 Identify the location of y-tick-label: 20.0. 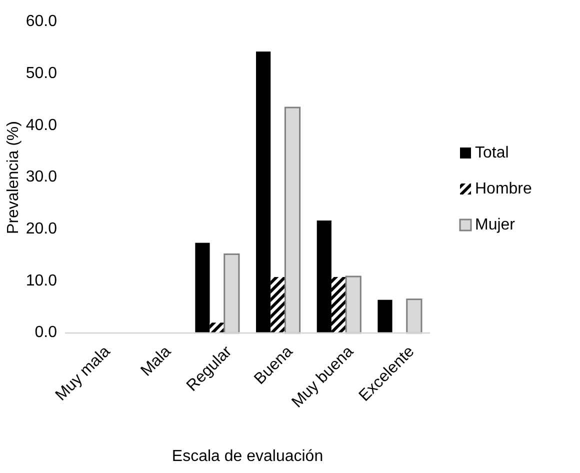
(42, 229).